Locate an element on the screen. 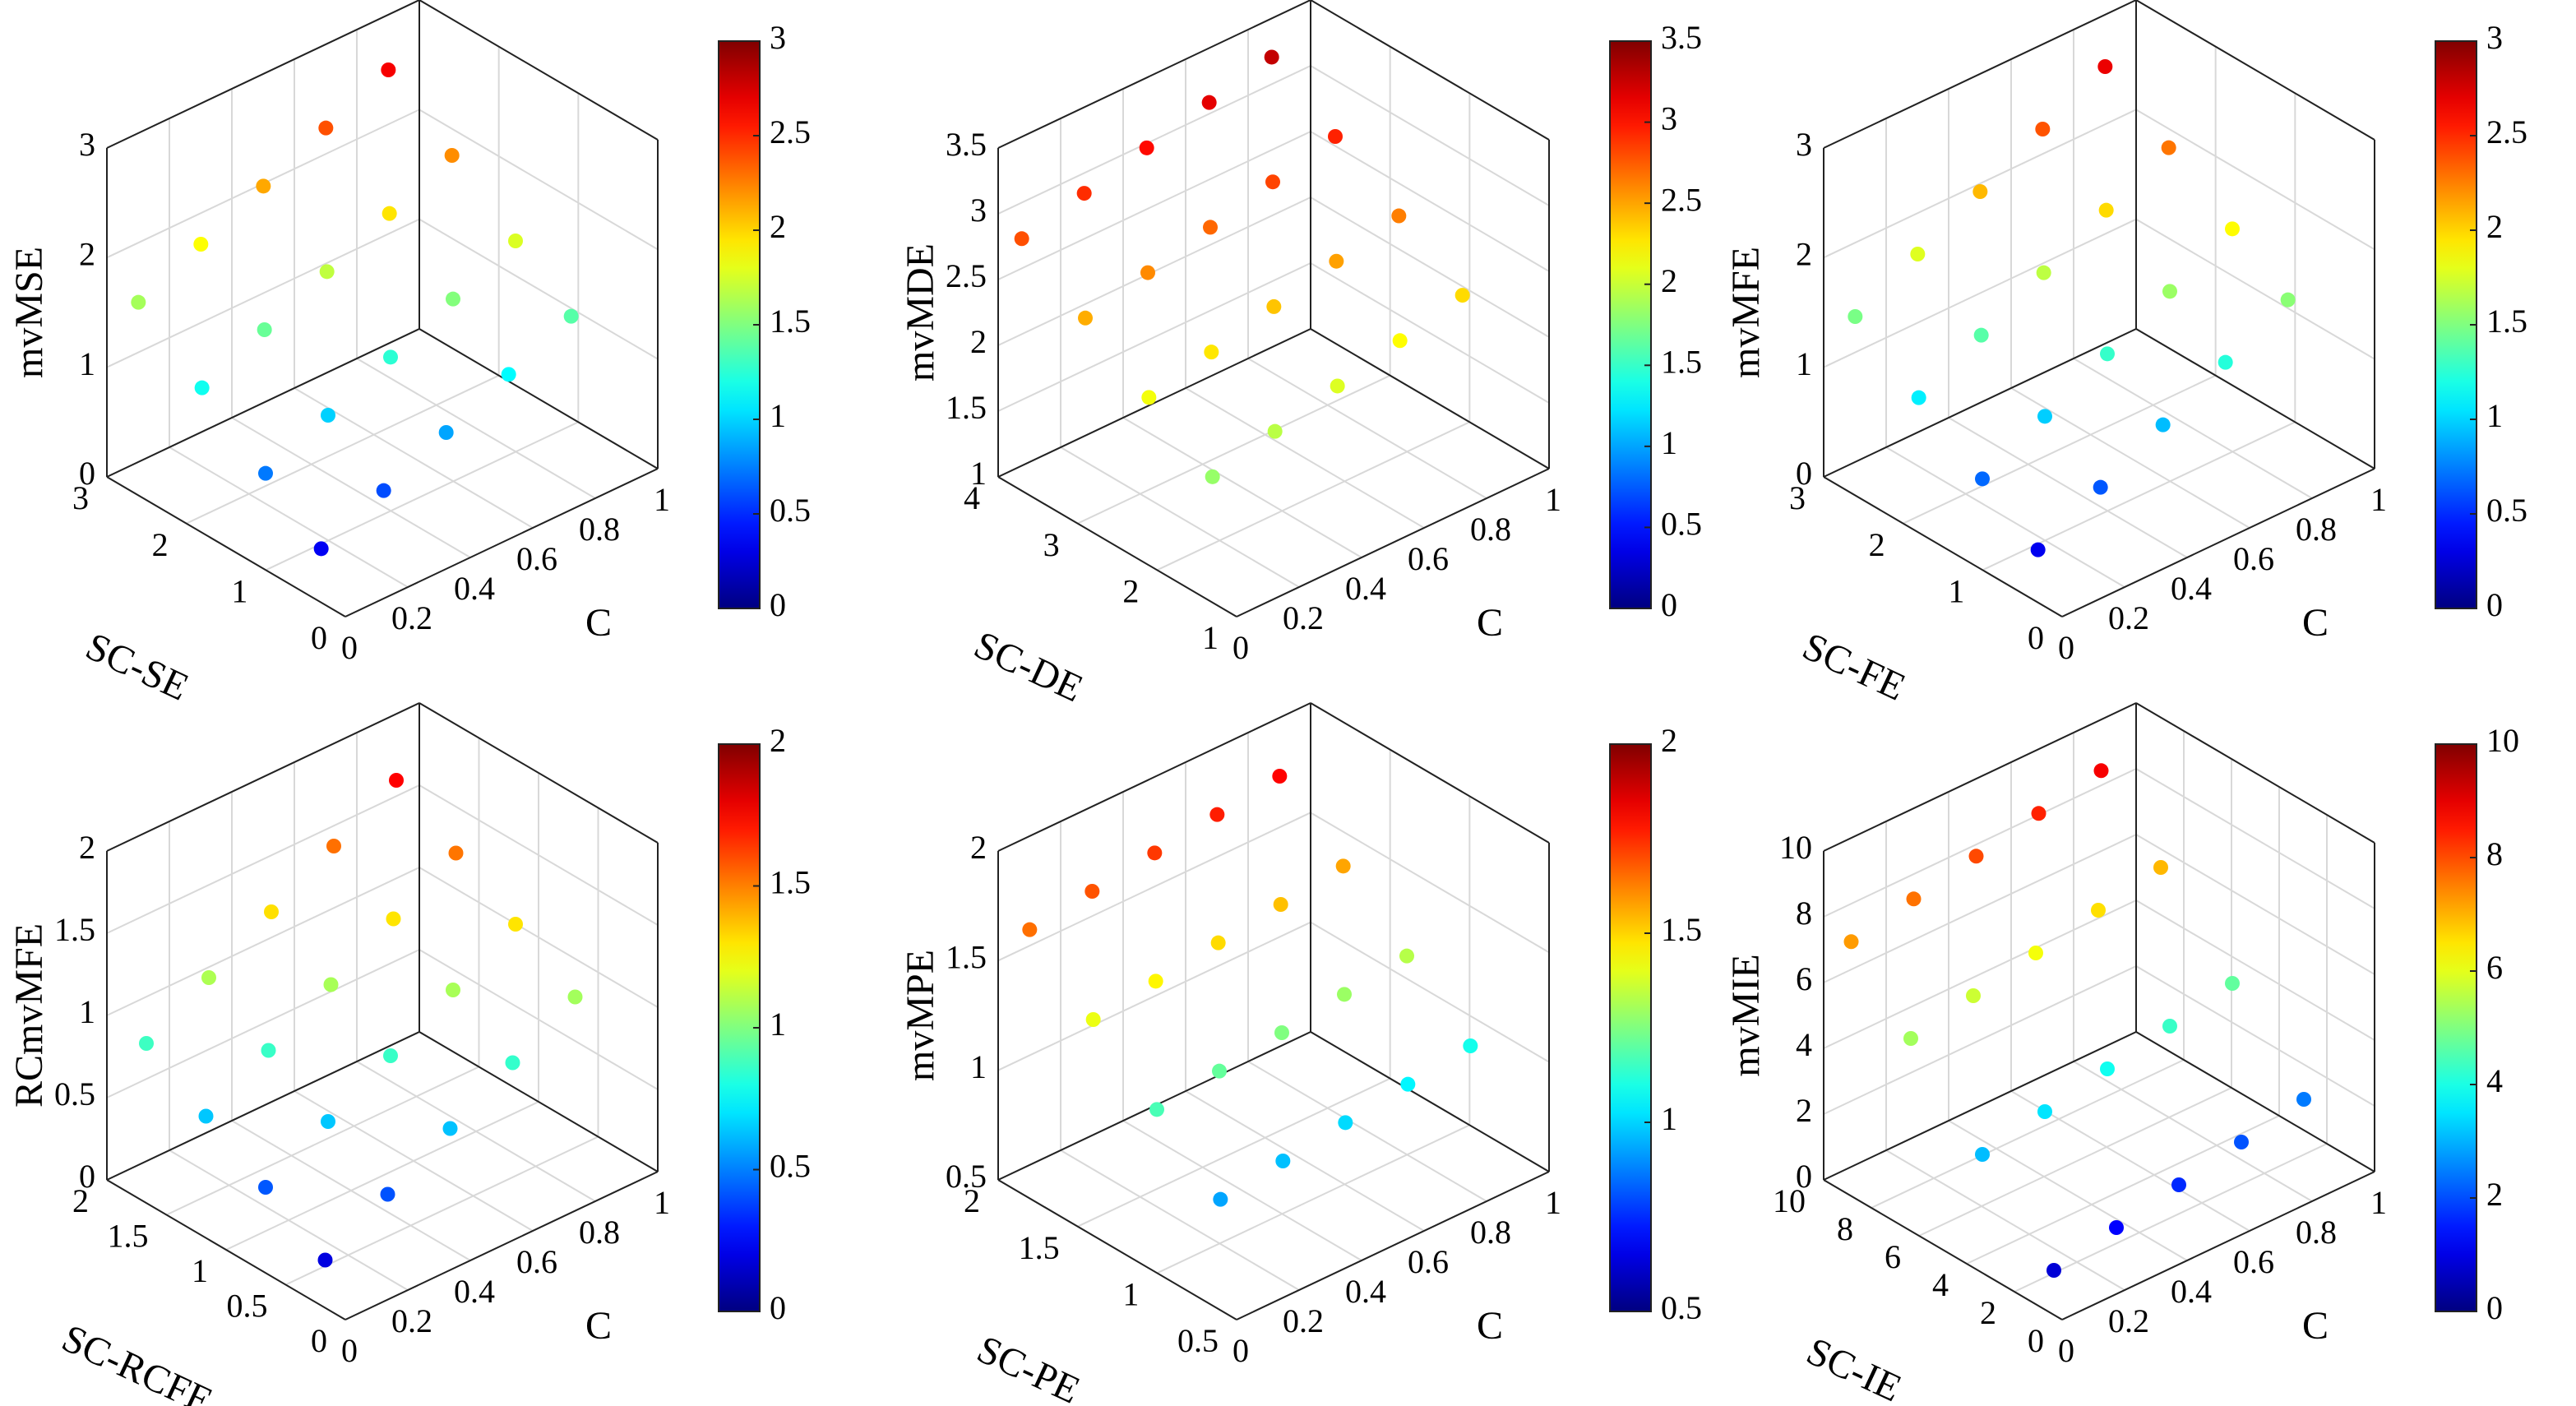 This screenshot has width=2576, height=1406. colorbar-tick-label: 0.5 is located at coordinates (790, 510).